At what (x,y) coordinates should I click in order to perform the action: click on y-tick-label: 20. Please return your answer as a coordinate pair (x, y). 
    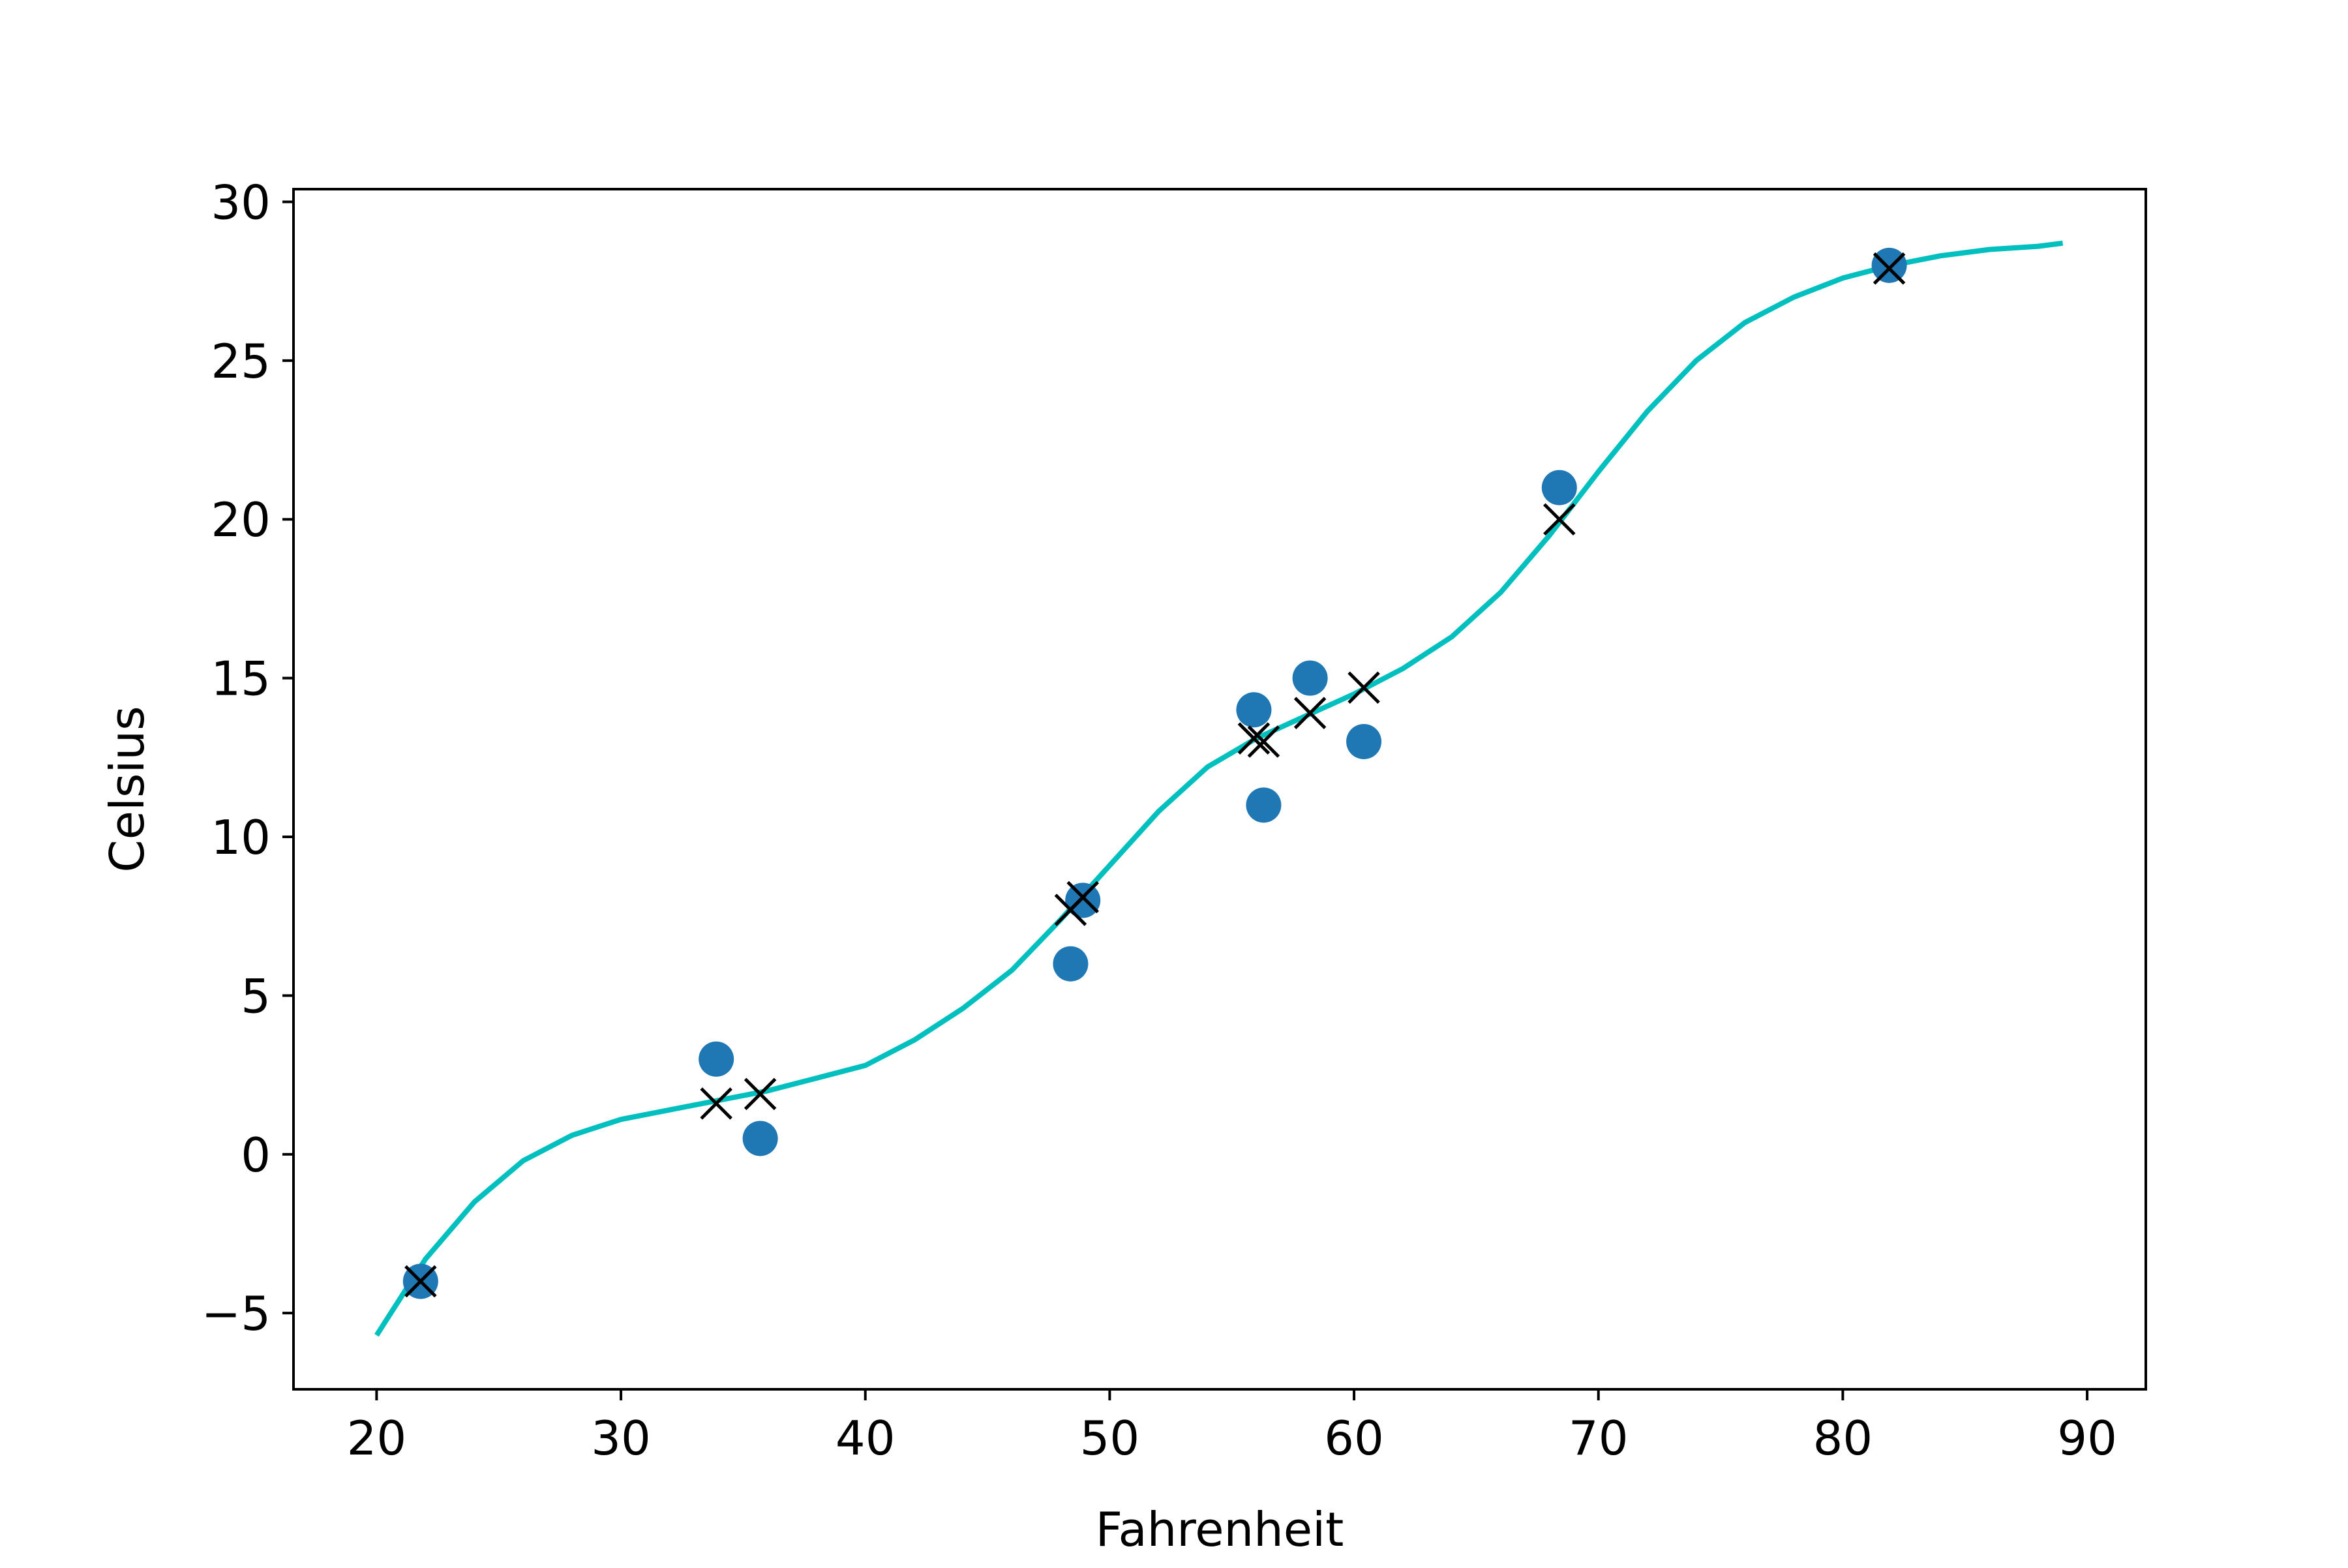
    Looking at the image, I should click on (241, 519).